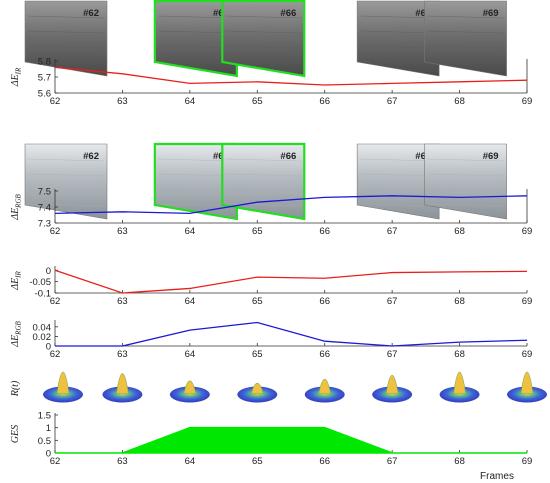 Image resolution: width=550 pixels, height=483 pixels. I want to click on y-tick-label: -0.1, so click(43, 294).